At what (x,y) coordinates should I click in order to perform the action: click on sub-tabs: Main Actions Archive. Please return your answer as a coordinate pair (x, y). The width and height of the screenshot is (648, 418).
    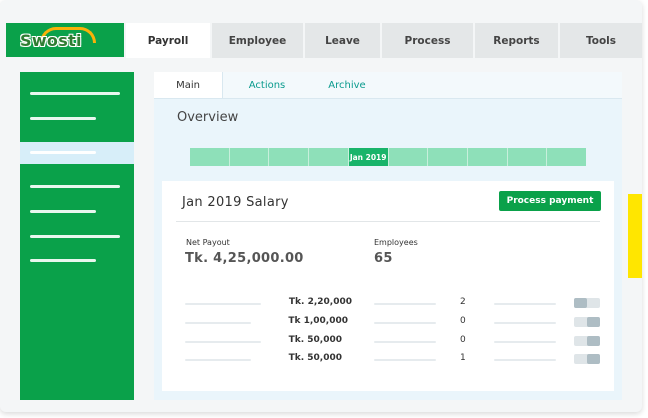
    Looking at the image, I should click on (388, 85).